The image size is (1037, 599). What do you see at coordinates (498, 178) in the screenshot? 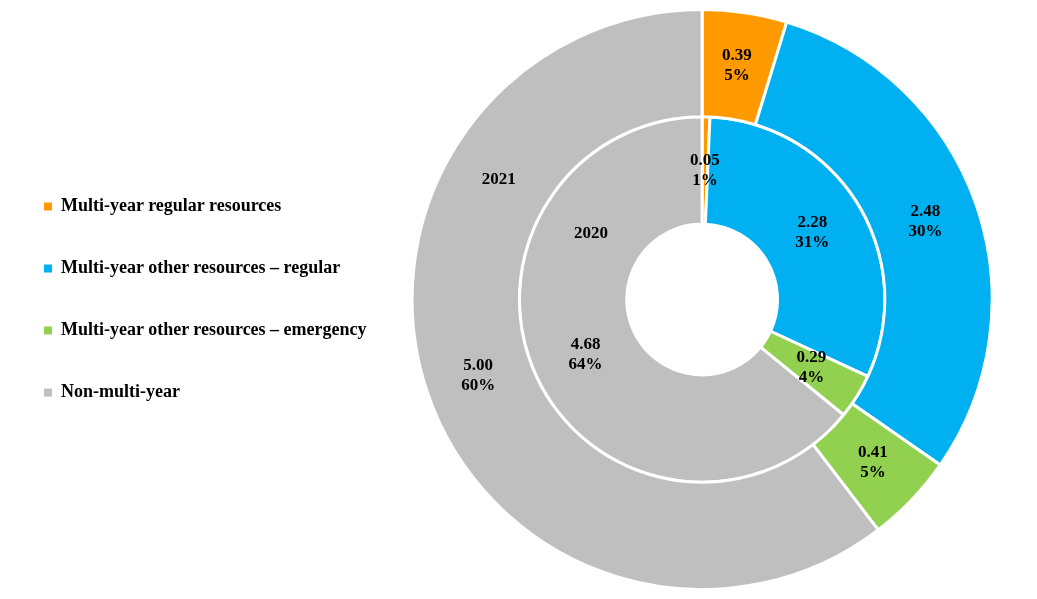
I see `slice-label: 2021` at bounding box center [498, 178].